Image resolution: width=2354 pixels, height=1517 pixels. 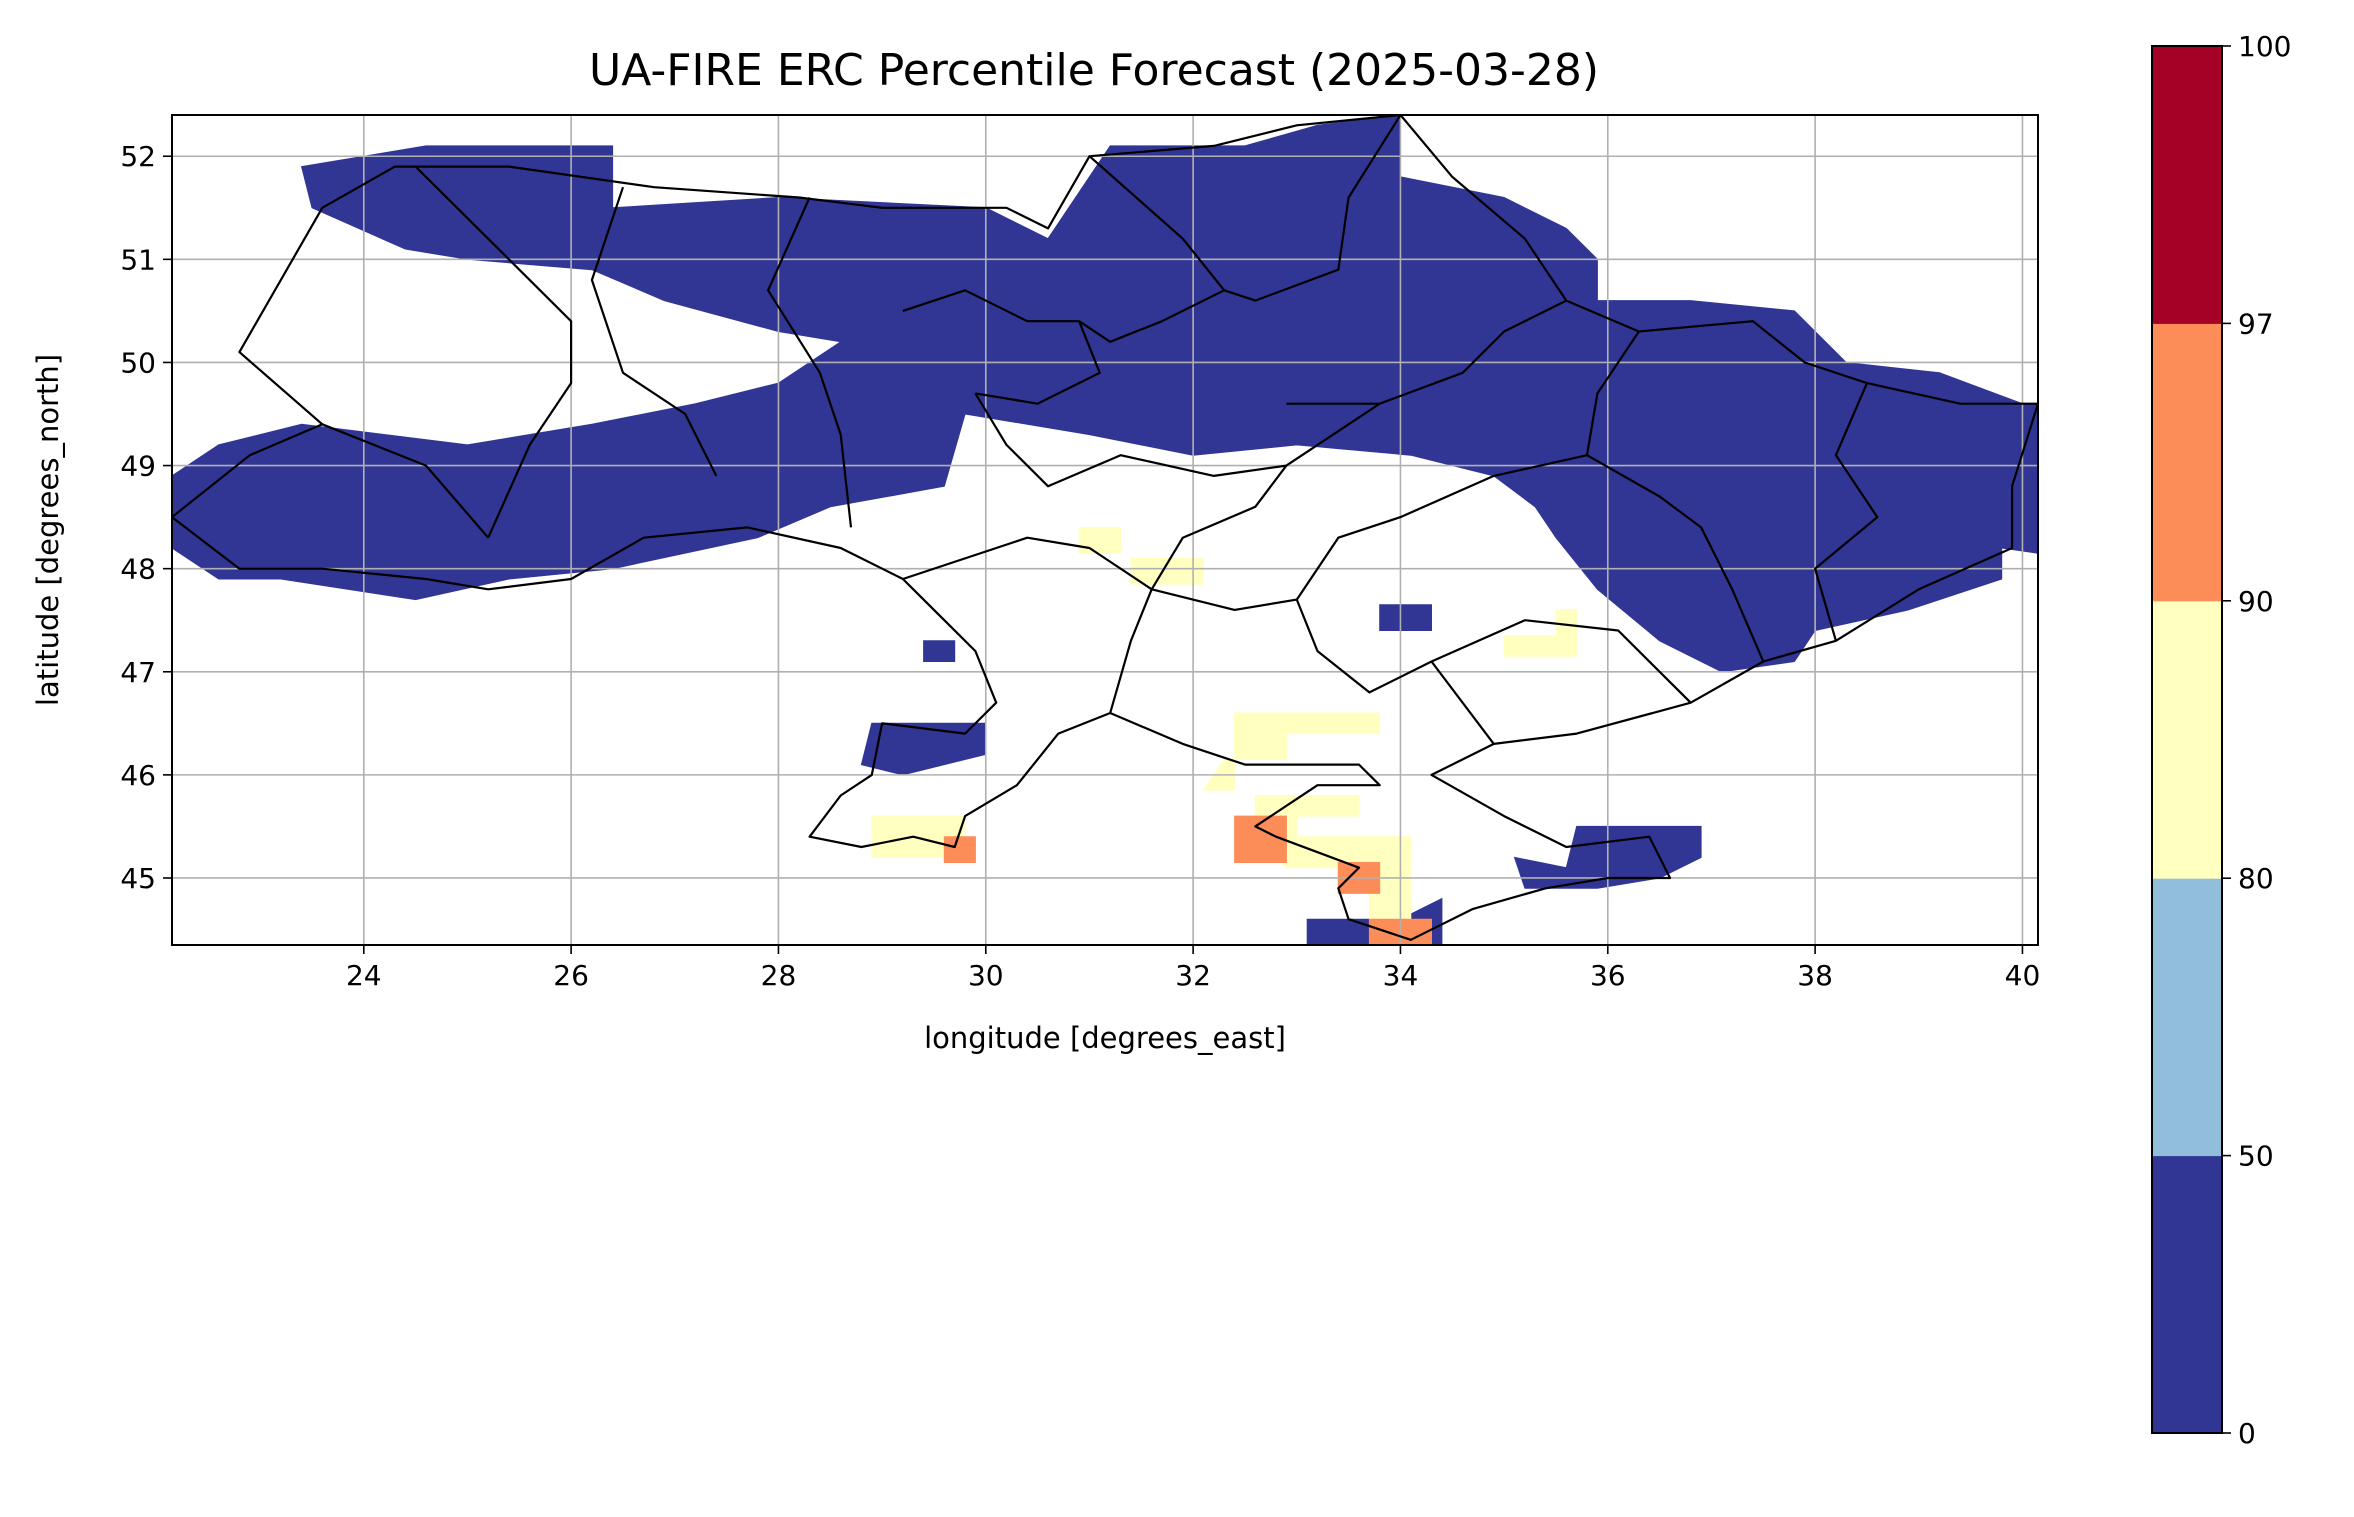 What do you see at coordinates (571, 975) in the screenshot?
I see `x-tick-label-26: 26` at bounding box center [571, 975].